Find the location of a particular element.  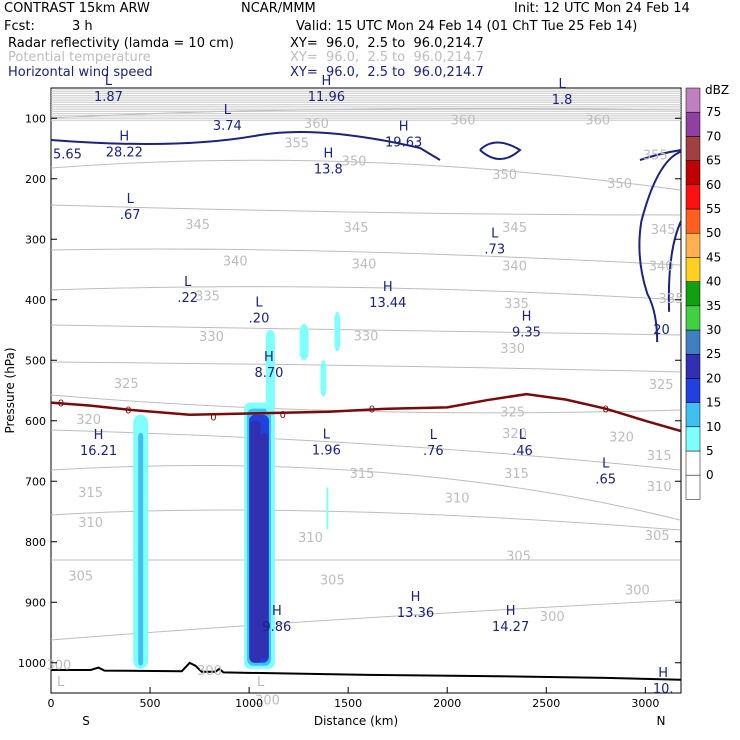

field-label-theta: Potential temperature is located at coordinates (79, 57).